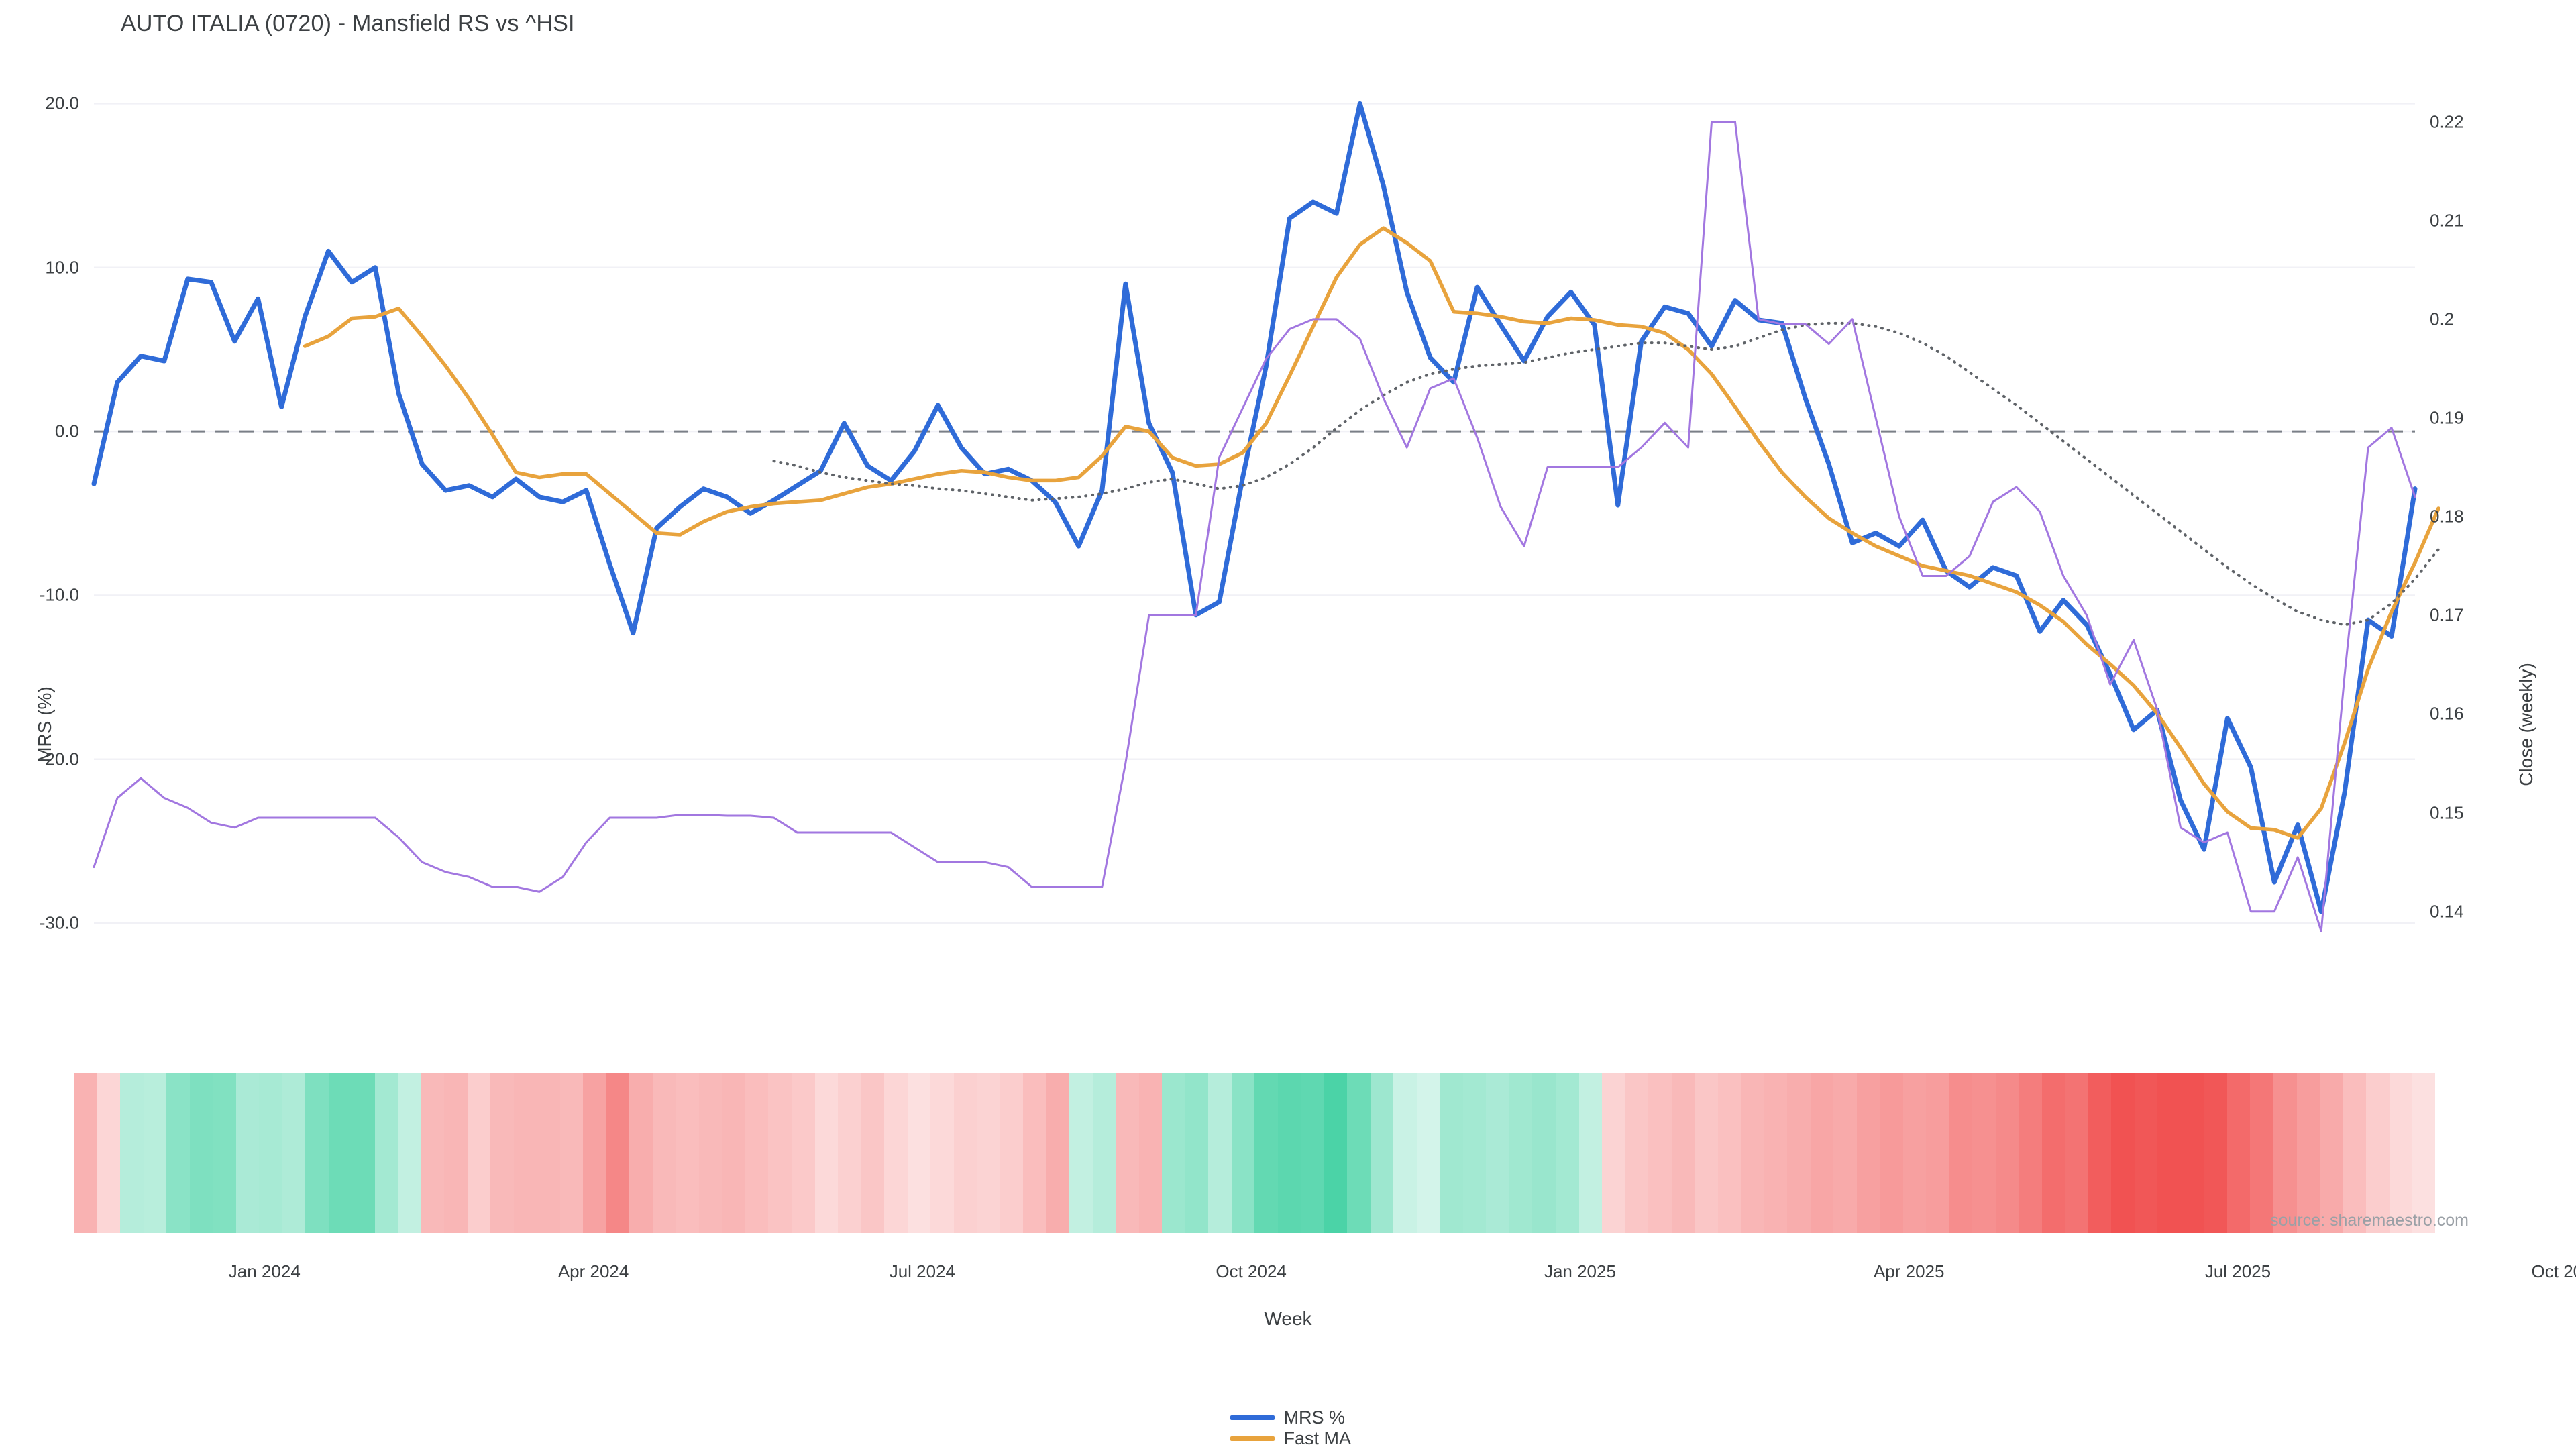  What do you see at coordinates (2526, 724) in the screenshot?
I see `y-axis-right-label: Close (weekly)` at bounding box center [2526, 724].